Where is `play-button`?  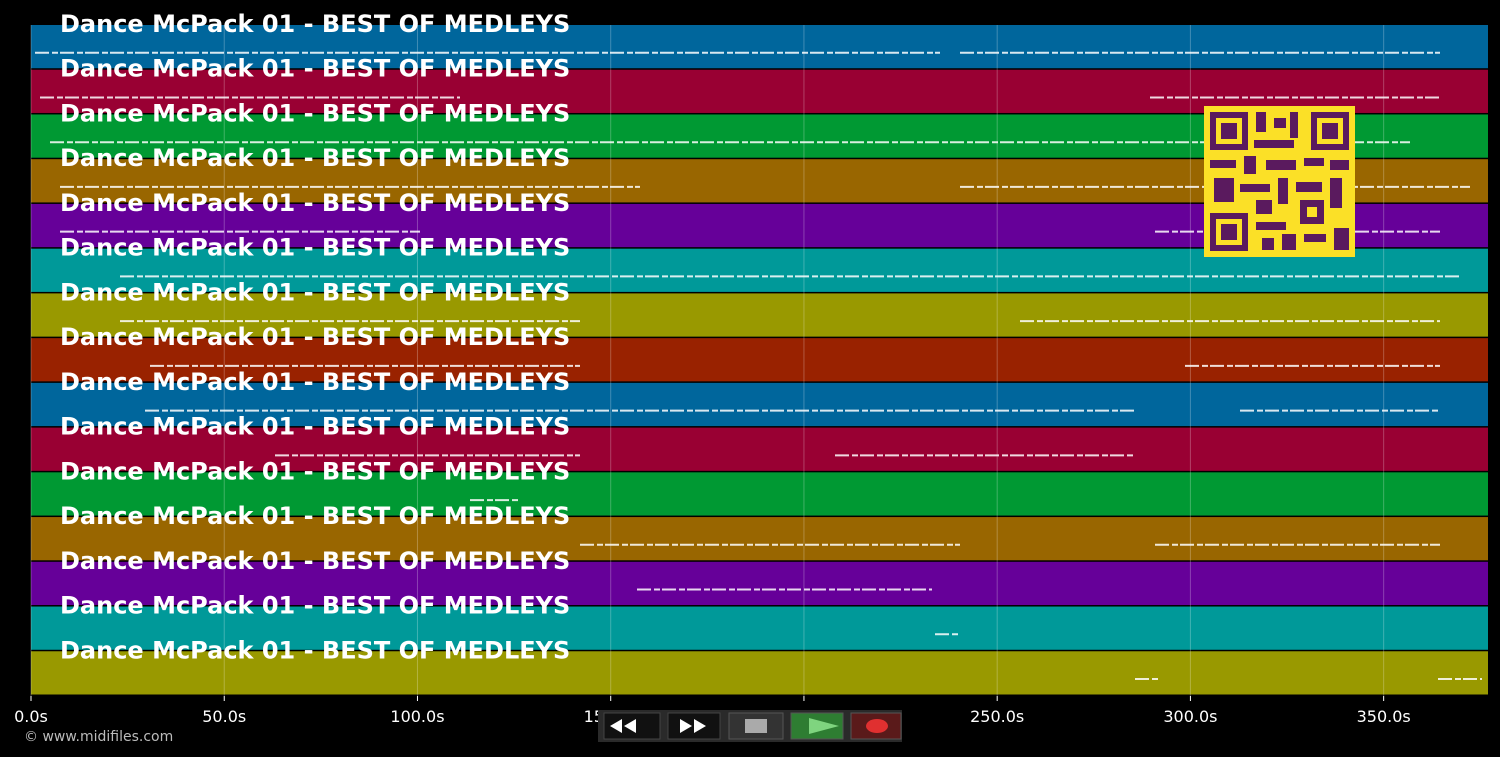 play-button is located at coordinates (817, 726).